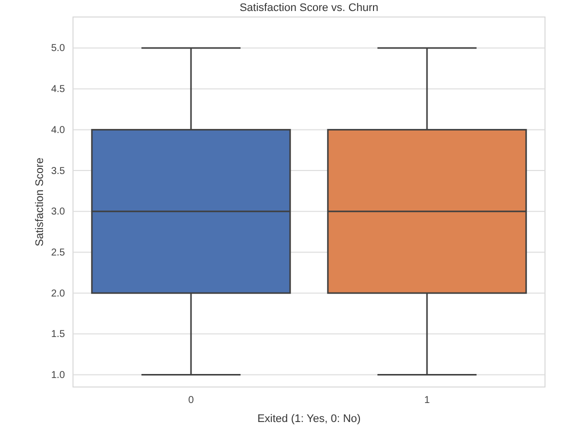 The height and width of the screenshot is (427, 562). I want to click on x-tick-label: 1, so click(427, 400).